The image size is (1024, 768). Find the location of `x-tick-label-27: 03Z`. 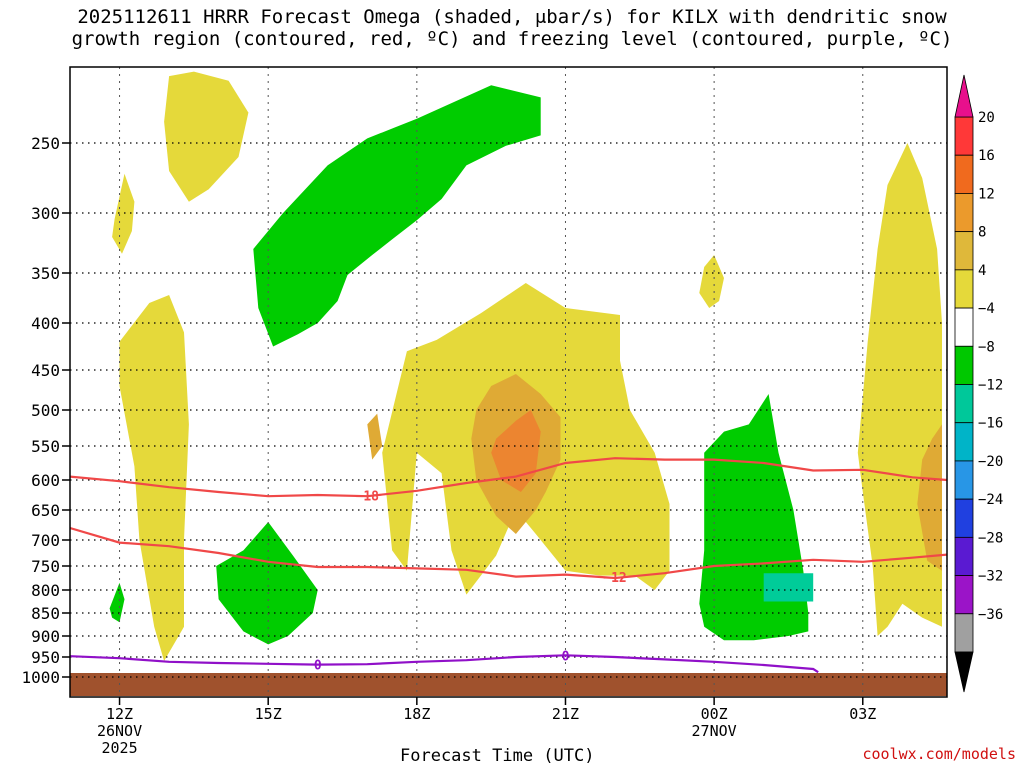

x-tick-label-27: 03Z is located at coordinates (862, 714).